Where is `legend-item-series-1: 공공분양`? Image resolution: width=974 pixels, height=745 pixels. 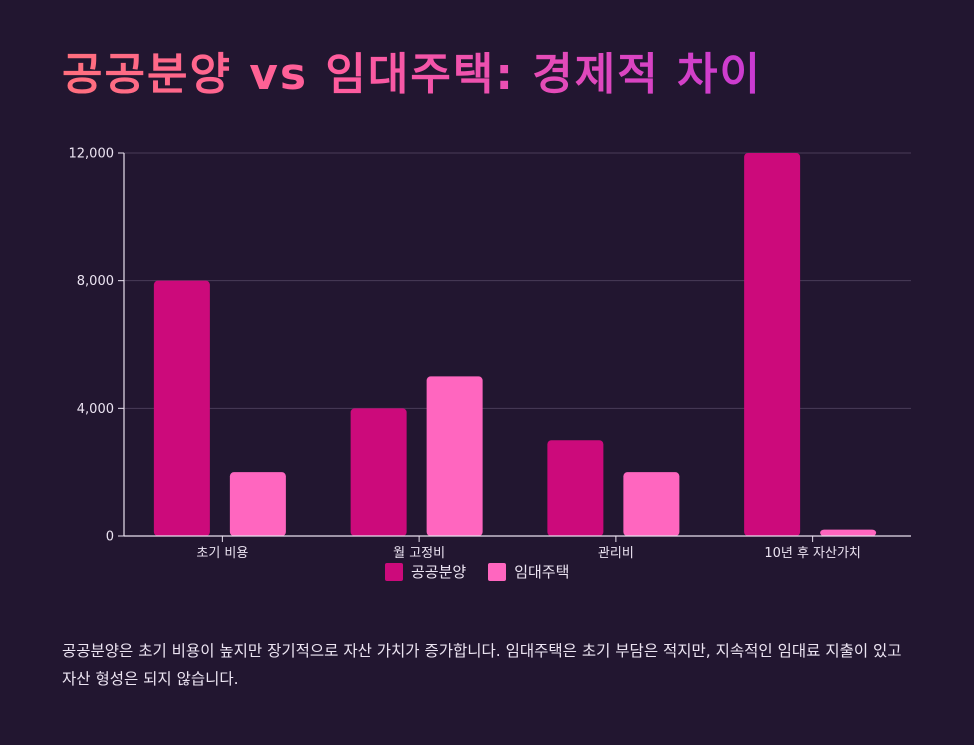
legend-item-series-1: 공공분양 is located at coordinates (425, 571).